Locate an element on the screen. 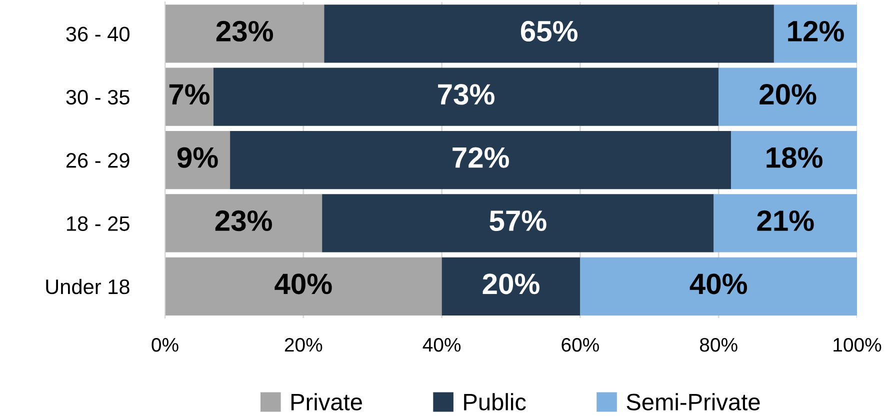  legend-label: Semi-Private is located at coordinates (693, 401).